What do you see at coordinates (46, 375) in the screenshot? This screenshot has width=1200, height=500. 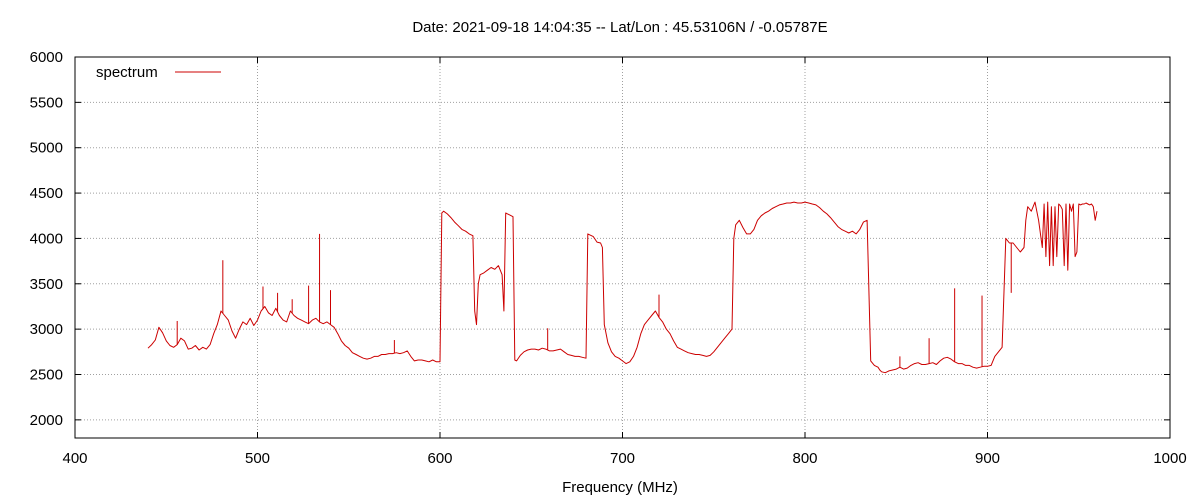 I see `y-tick-label: 2500` at bounding box center [46, 375].